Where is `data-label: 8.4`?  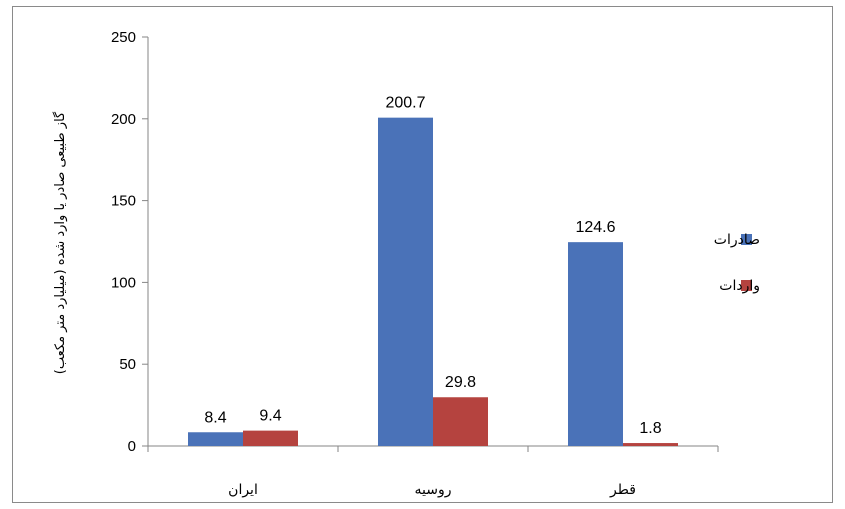 data-label: 8.4 is located at coordinates (215, 417).